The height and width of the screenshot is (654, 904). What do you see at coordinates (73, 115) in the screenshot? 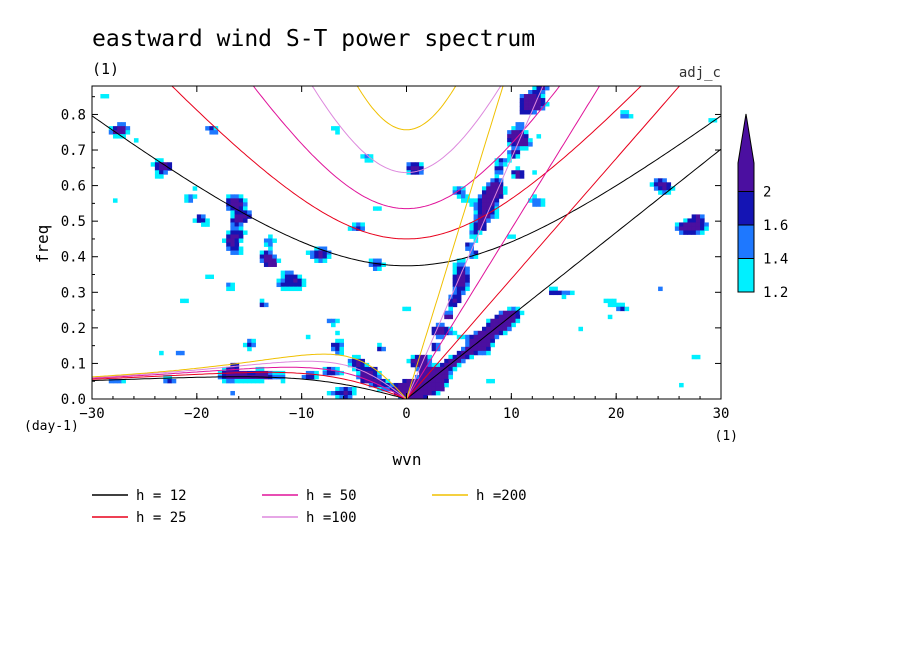
I see `y-tick-label: 0.8` at bounding box center [73, 115].